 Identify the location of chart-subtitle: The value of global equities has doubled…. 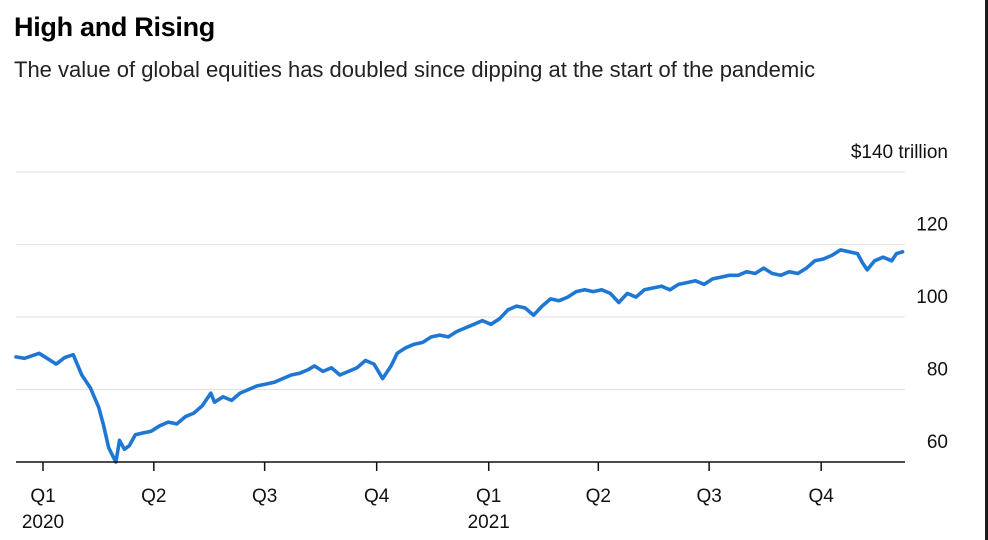
(415, 69).